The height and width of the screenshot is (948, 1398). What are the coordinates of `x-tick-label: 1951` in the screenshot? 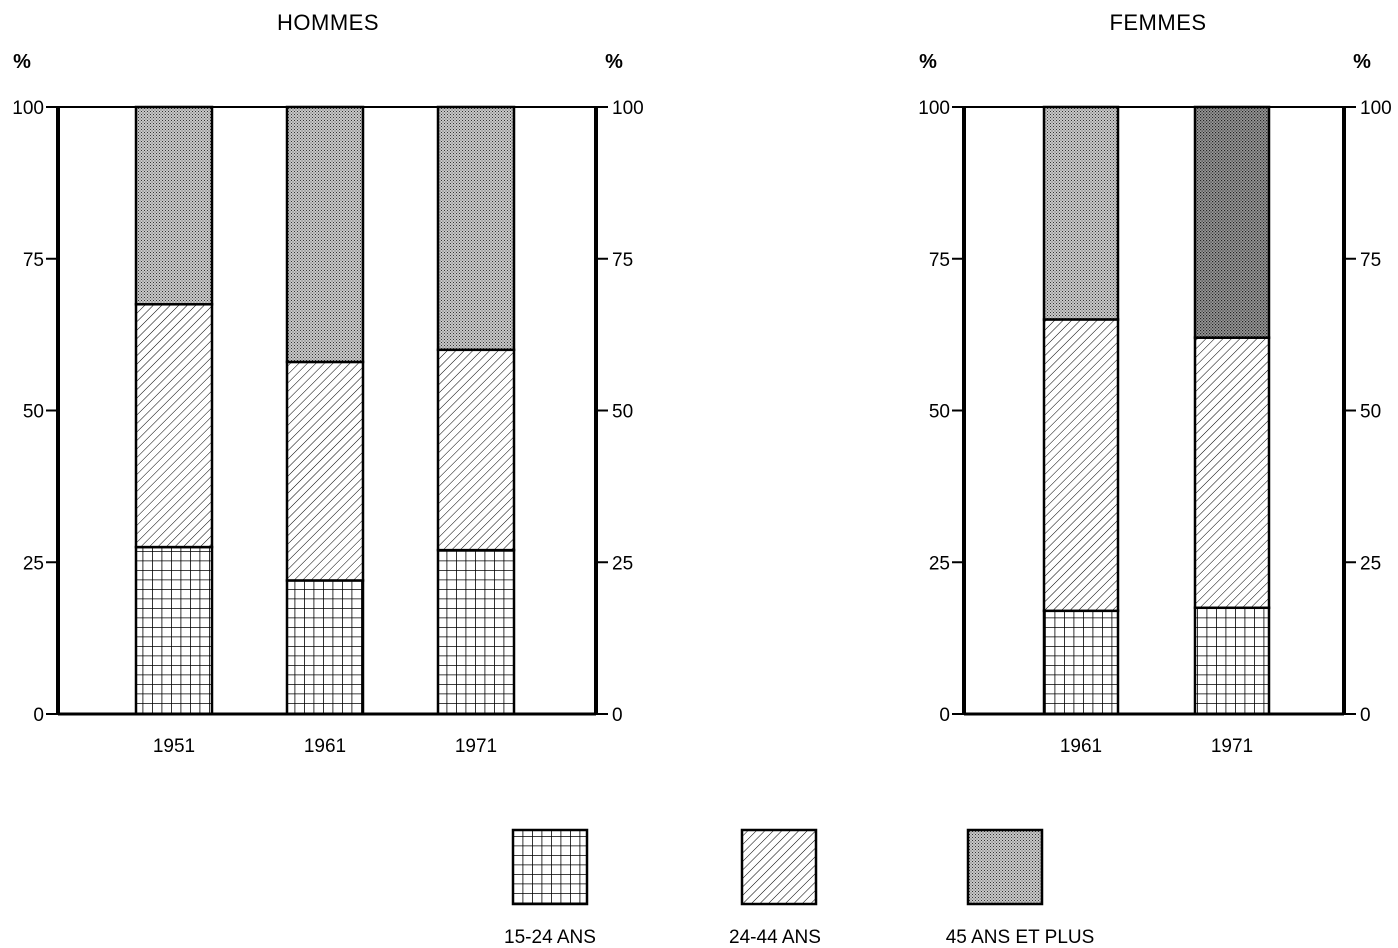 It's located at (174, 746).